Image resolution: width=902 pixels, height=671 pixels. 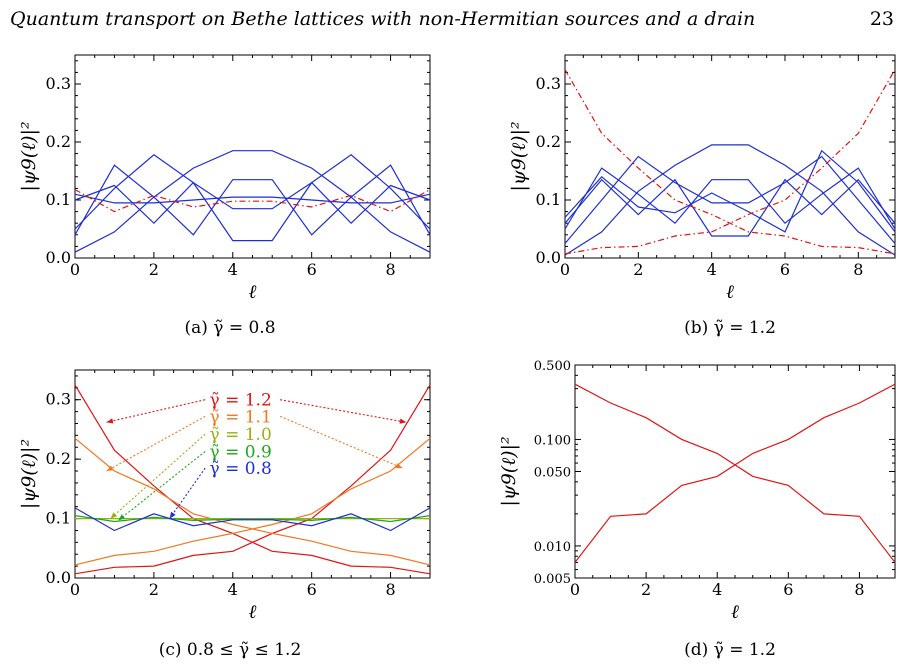 I want to click on annotation-label: γ̃ = 1.2, so click(x=241, y=401).